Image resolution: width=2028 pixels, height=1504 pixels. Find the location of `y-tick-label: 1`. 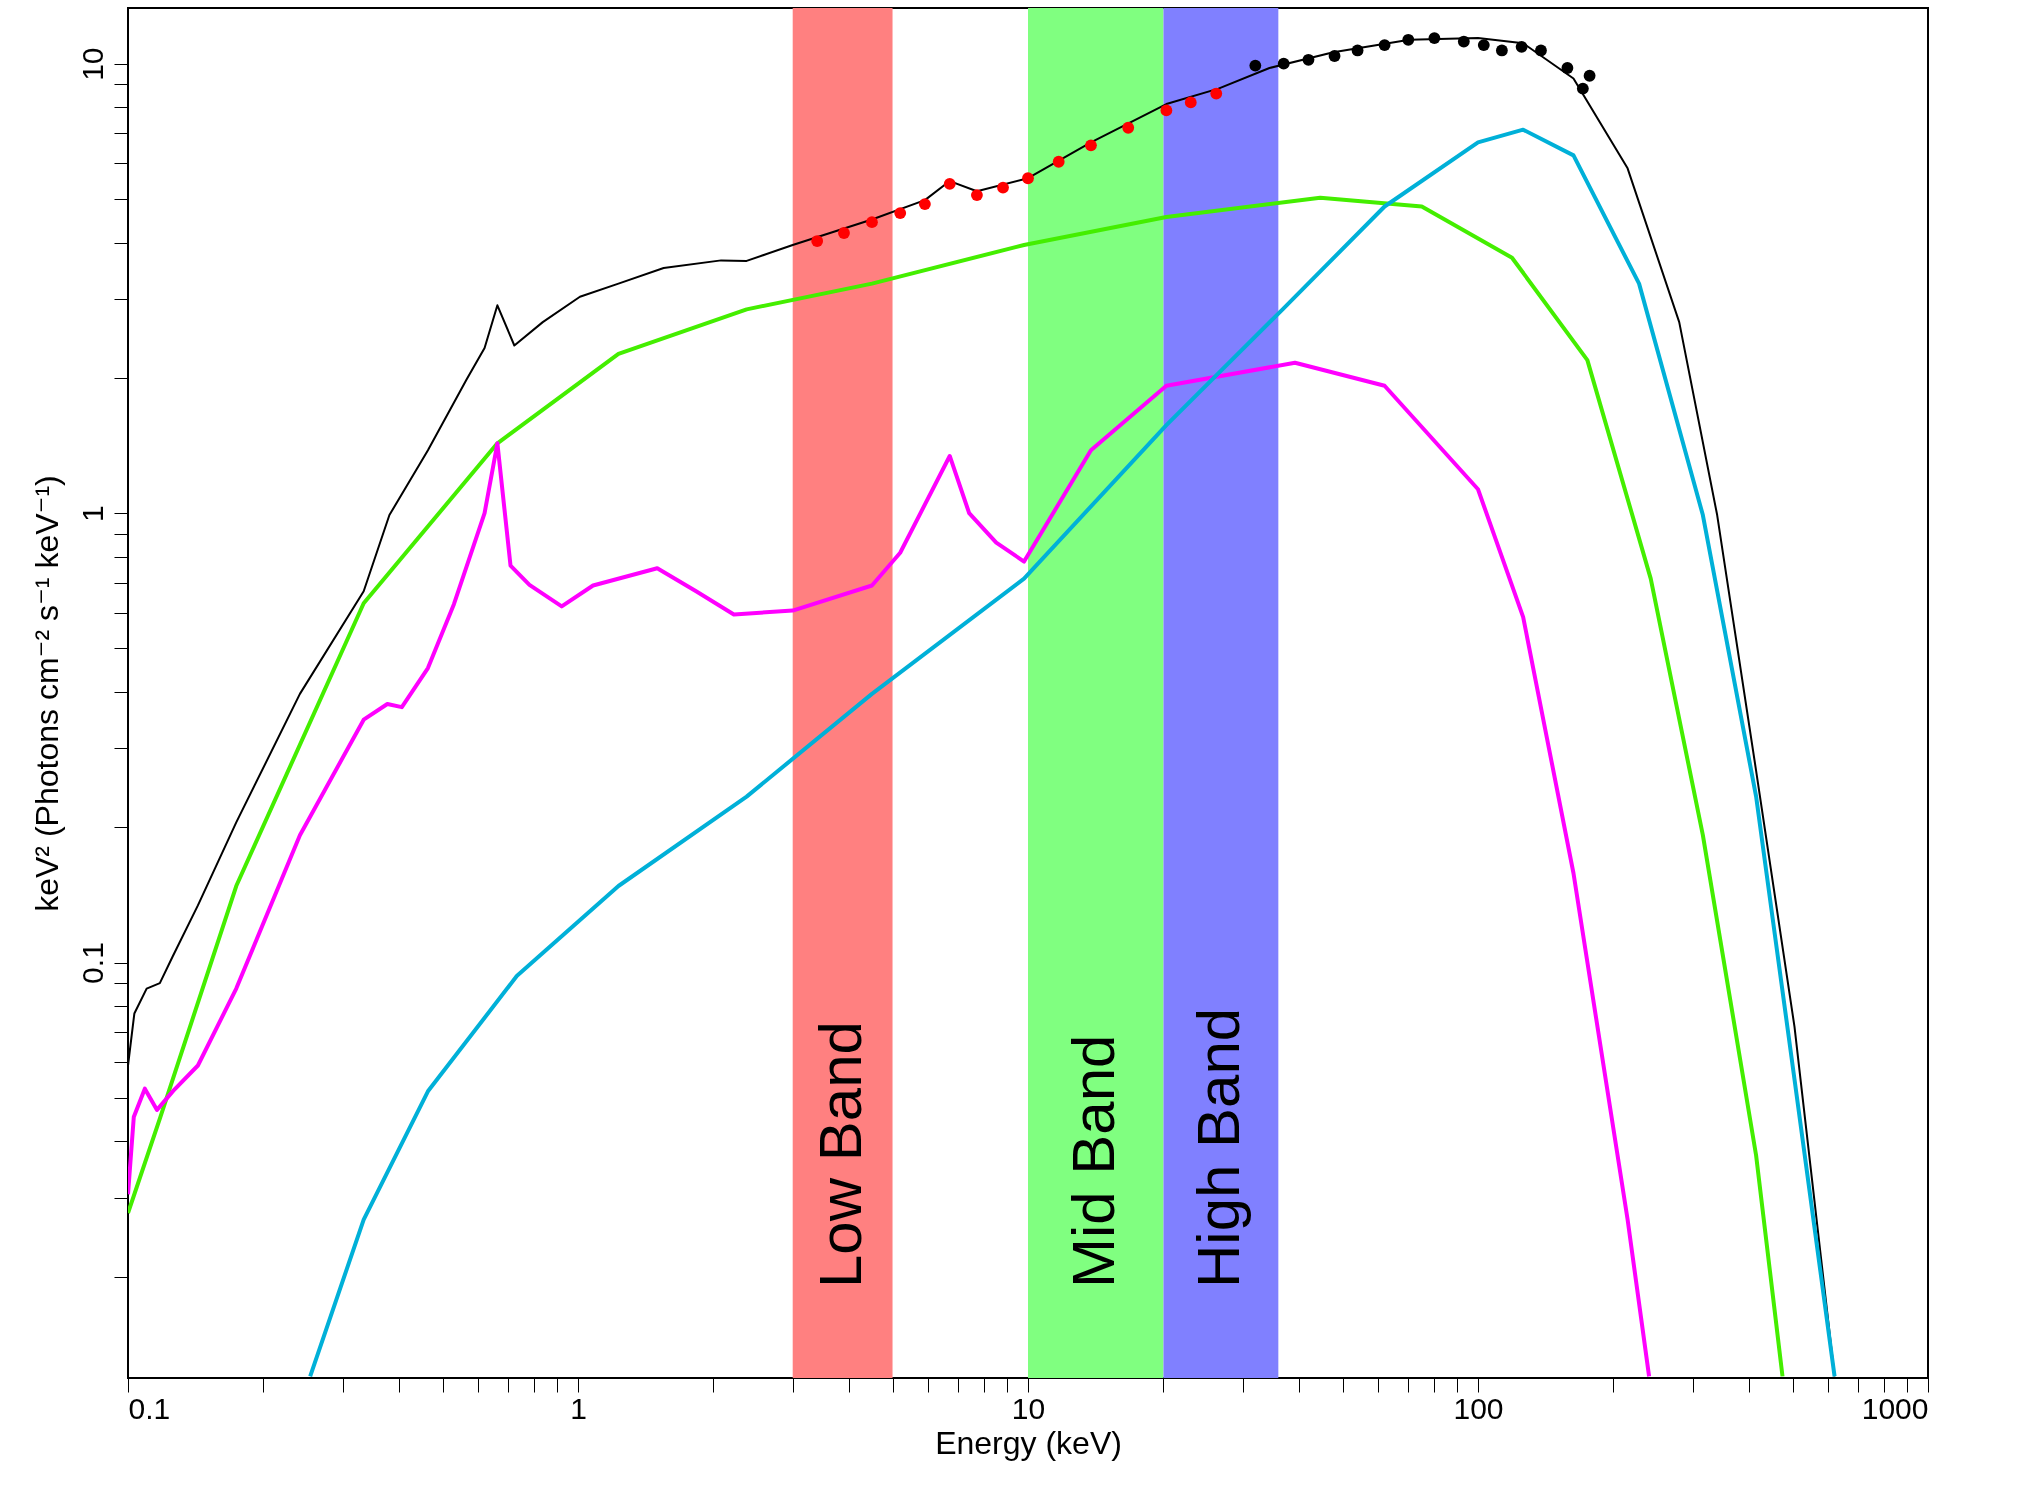

y-tick-label: 1 is located at coordinates (92, 513).